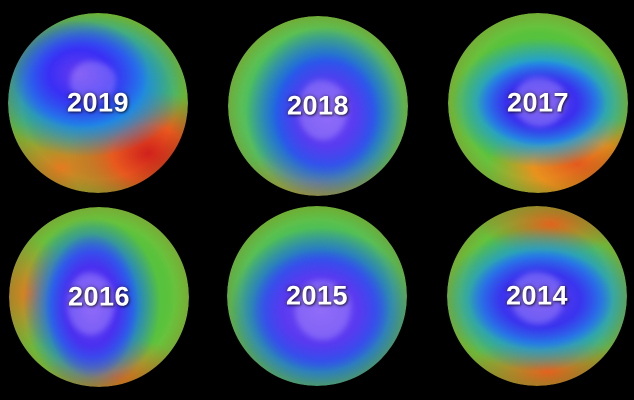 The image size is (634, 400). I want to click on year-label: 2019, so click(98, 102).